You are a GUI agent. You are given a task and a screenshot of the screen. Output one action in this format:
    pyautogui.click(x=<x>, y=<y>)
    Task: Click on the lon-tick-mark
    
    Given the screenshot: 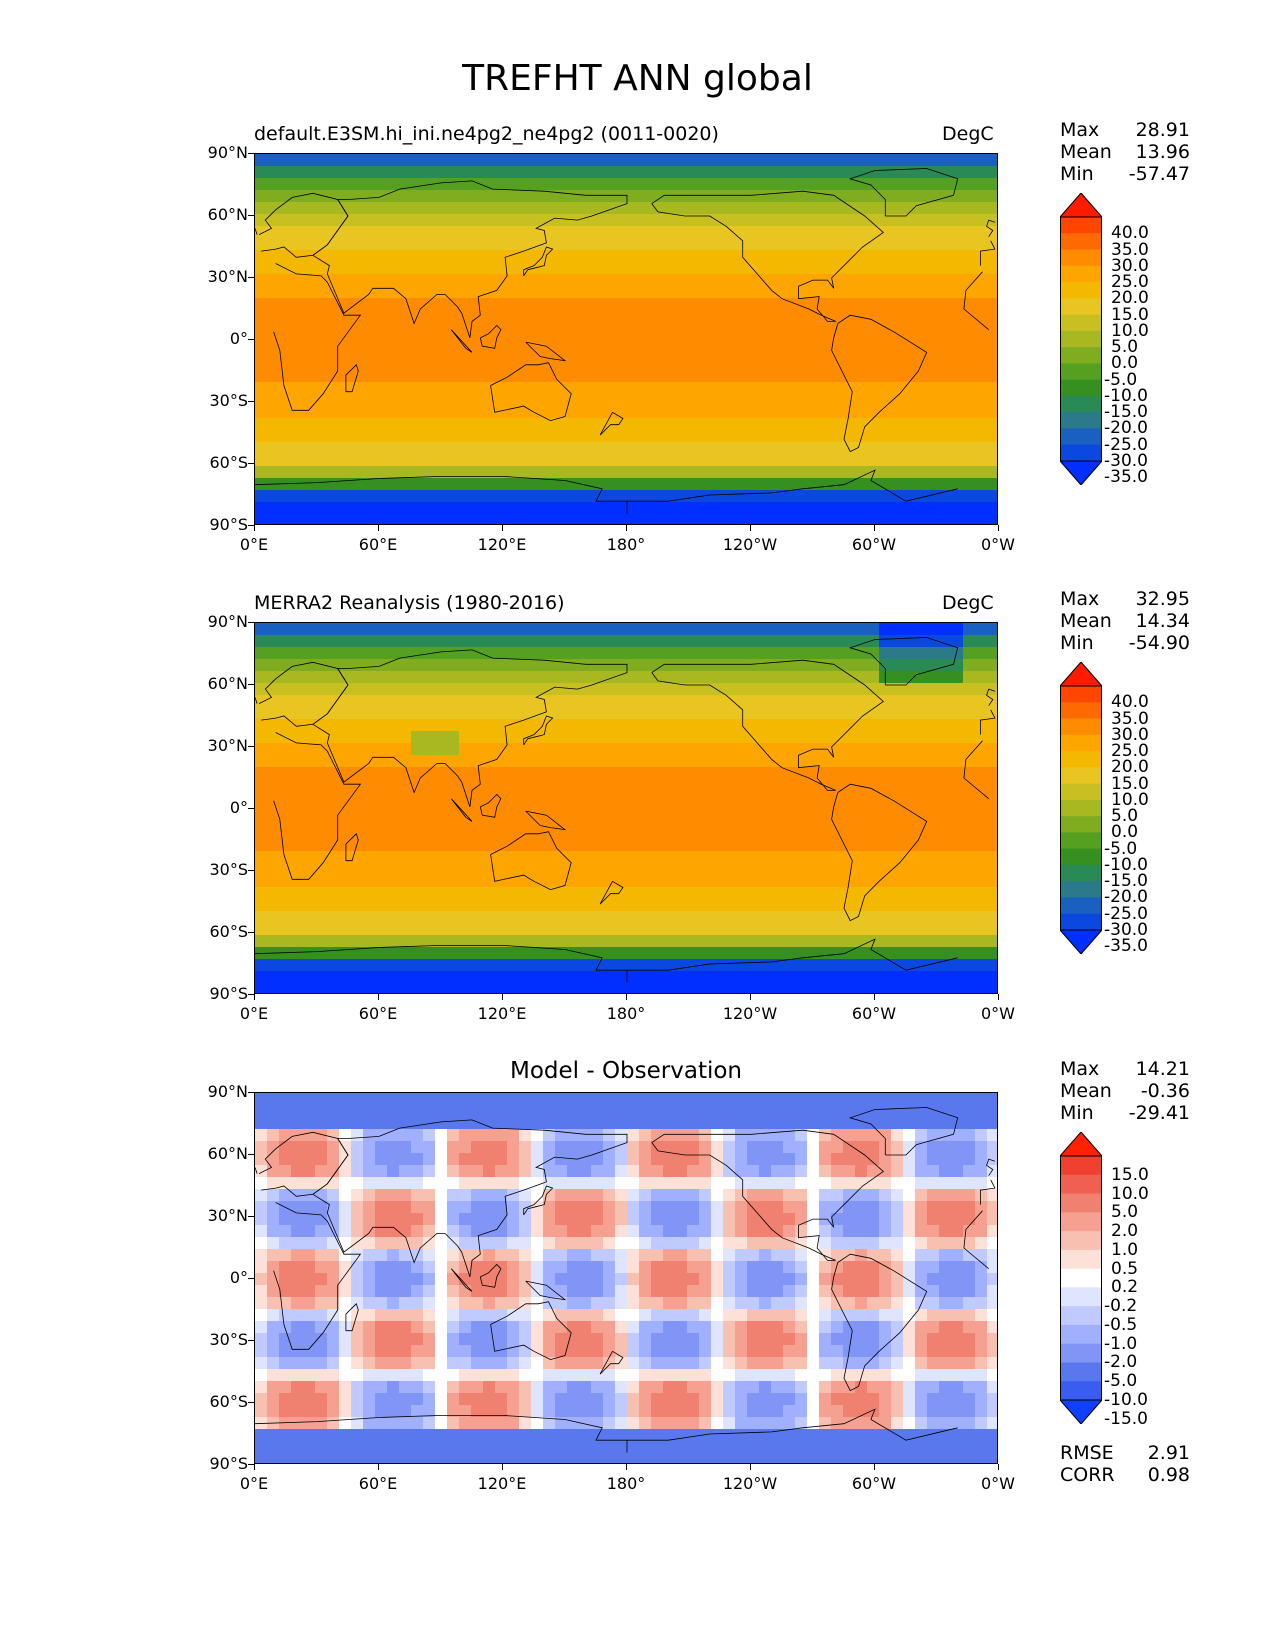 What is the action you would take?
    pyautogui.click(x=750, y=528)
    